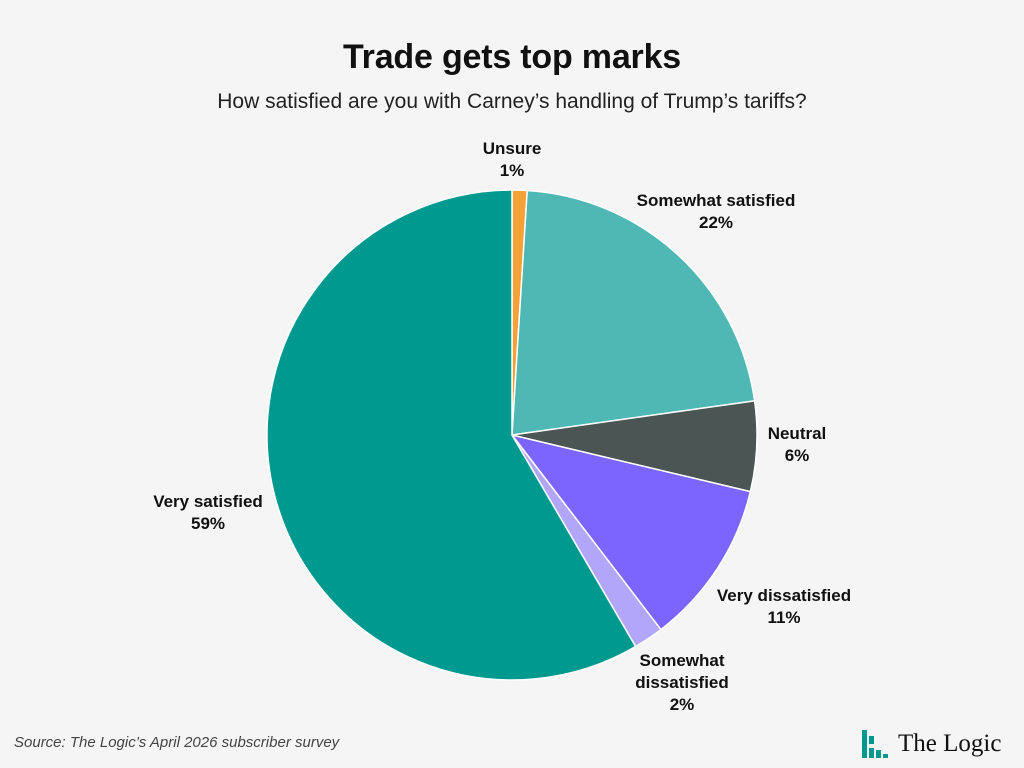 The height and width of the screenshot is (768, 1024). I want to click on slice-name-somewhat-dissatisfied: dissatisfied, so click(682, 682).